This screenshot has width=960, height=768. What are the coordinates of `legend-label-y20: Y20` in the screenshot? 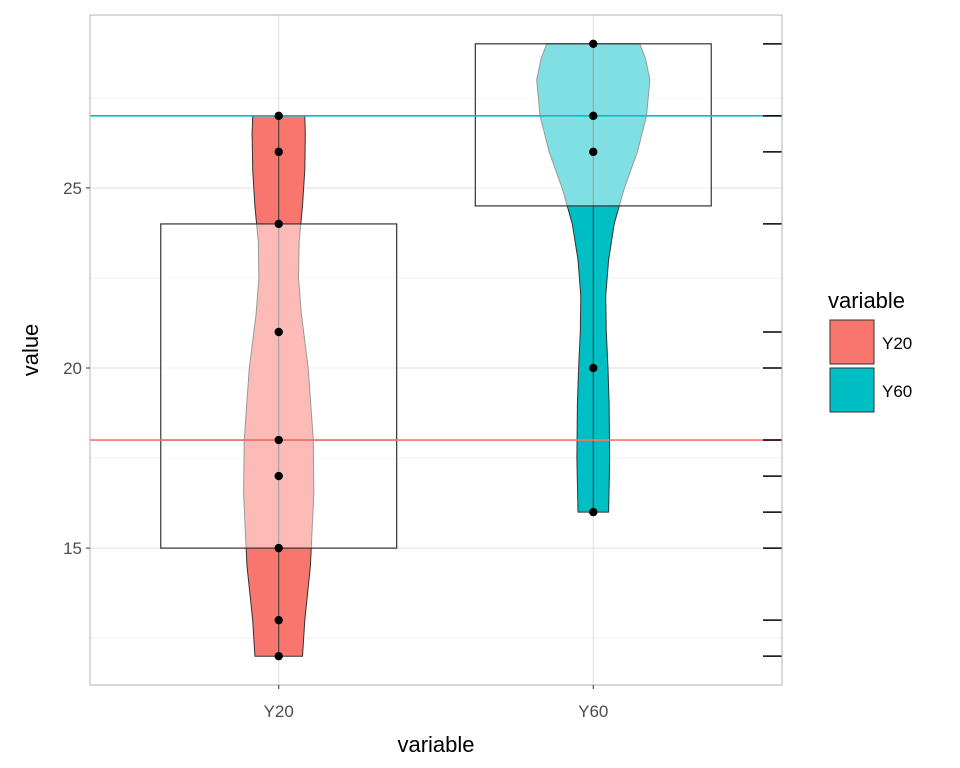 It's located at (897, 343).